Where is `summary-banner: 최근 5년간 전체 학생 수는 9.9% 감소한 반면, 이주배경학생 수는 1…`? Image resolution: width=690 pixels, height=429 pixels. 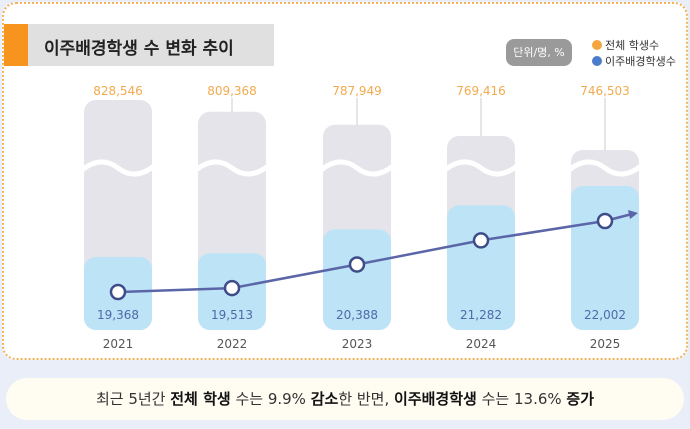 summary-banner: 최근 5년간 전체 학생 수는 9.9% 감소한 반면, 이주배경학생 수는 1… is located at coordinates (345, 399).